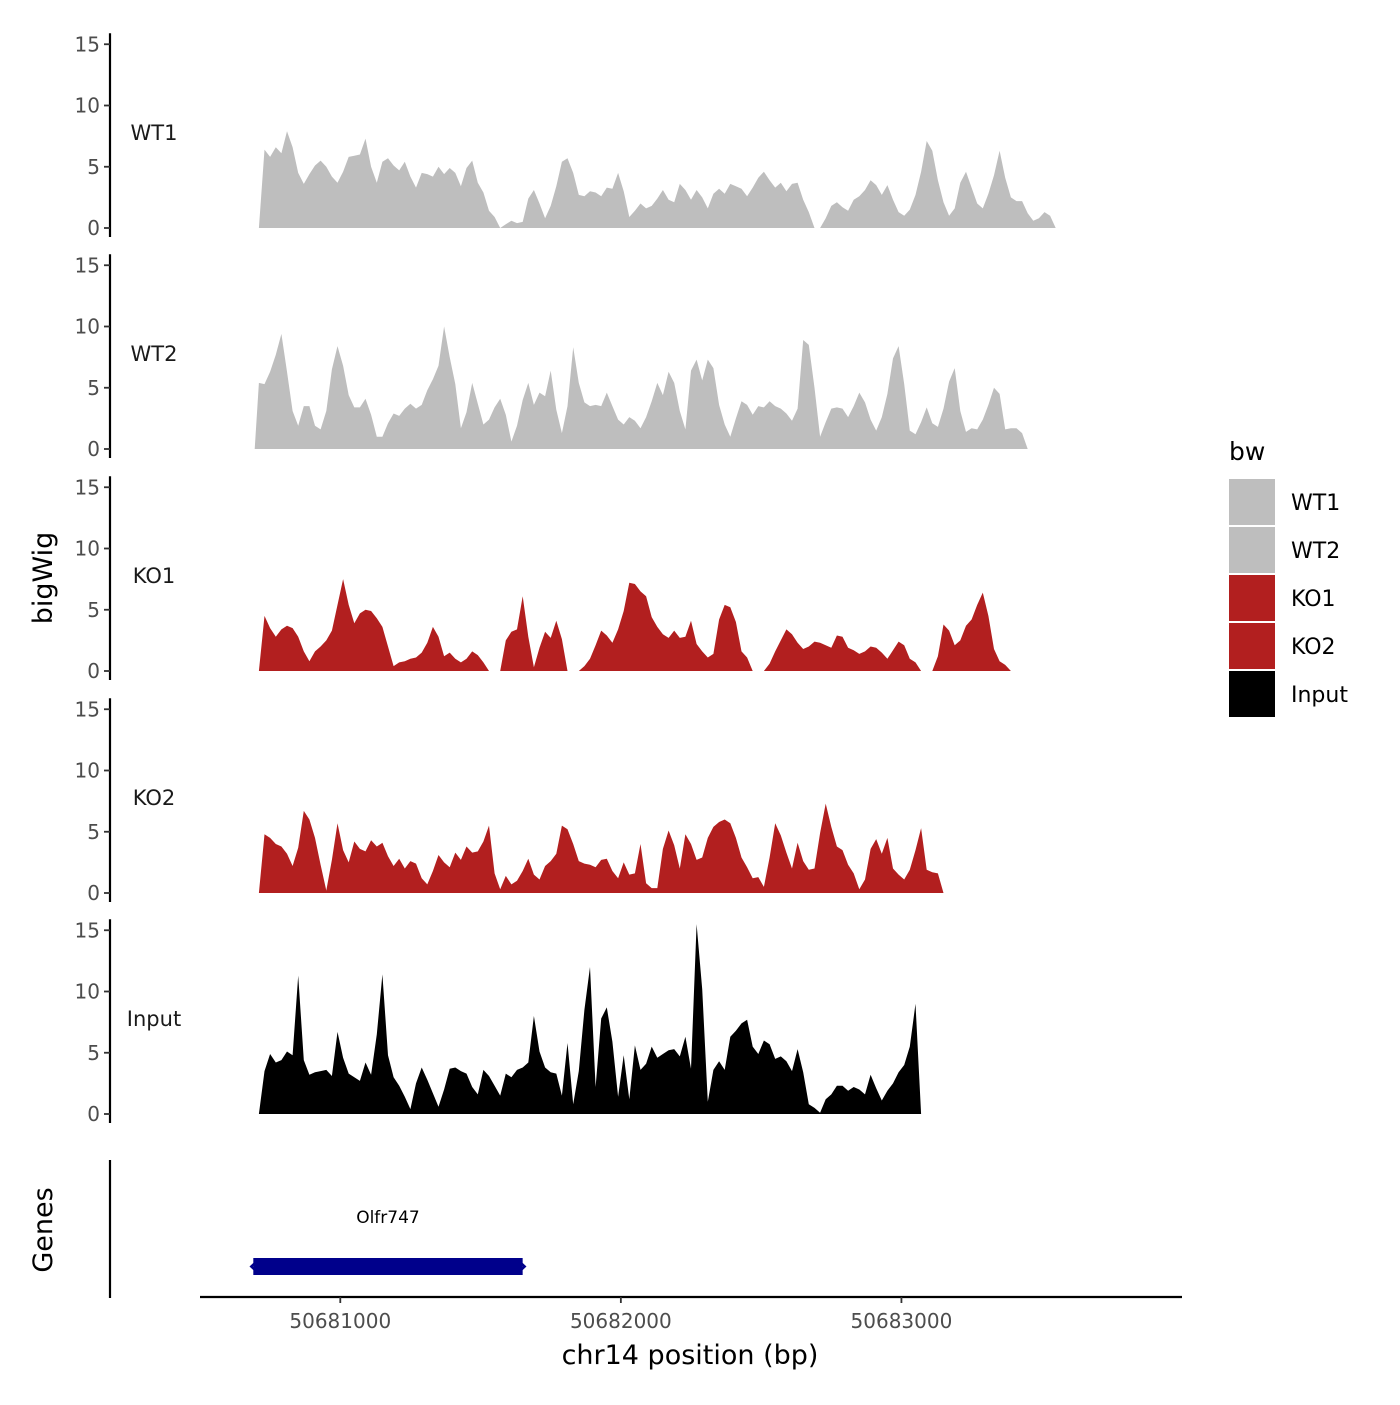 This screenshot has height=1405, width=1400. Describe the element at coordinates (1315, 551) in the screenshot. I see `legend-label: WT2` at that location.